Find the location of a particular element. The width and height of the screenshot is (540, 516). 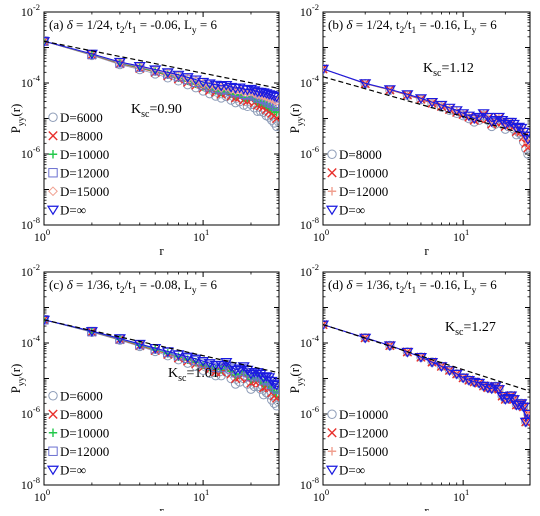

legend-label: D=6000 is located at coordinates (81, 395).